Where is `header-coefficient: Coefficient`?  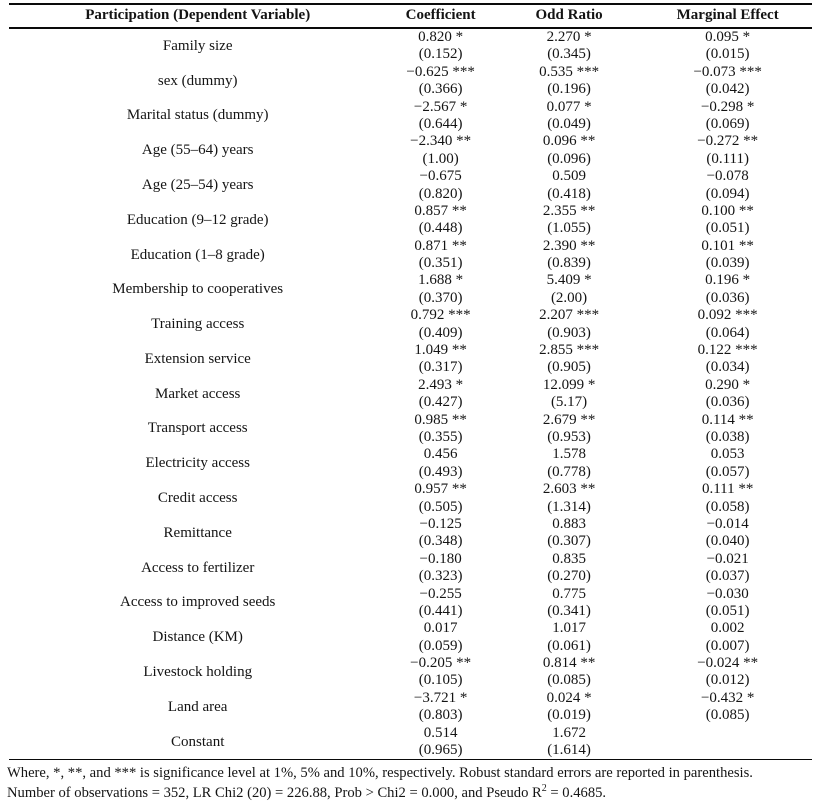 header-coefficient: Coefficient is located at coordinates (440, 16).